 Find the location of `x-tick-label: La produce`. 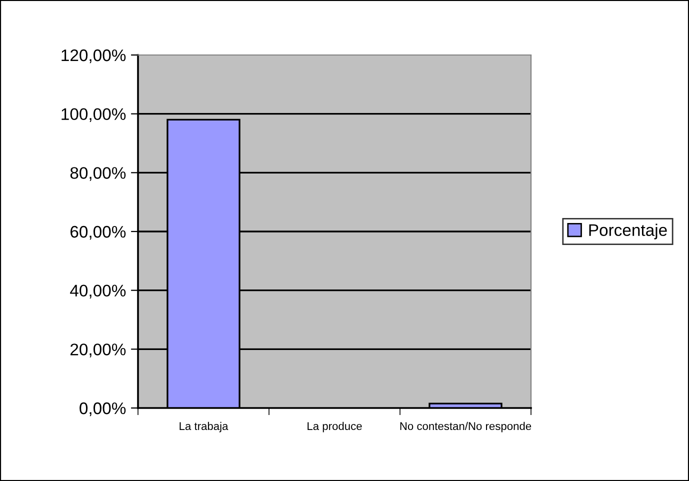

x-tick-label: La produce is located at coordinates (335, 427).